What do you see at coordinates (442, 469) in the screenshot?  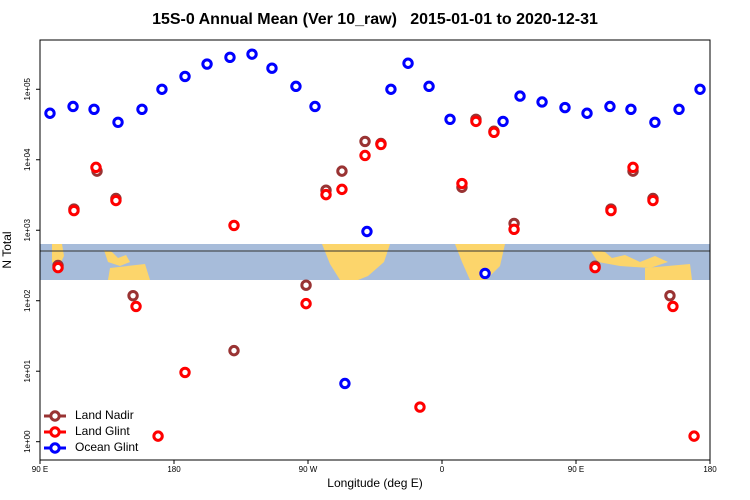 I see `x-tick-label: 0` at bounding box center [442, 469].